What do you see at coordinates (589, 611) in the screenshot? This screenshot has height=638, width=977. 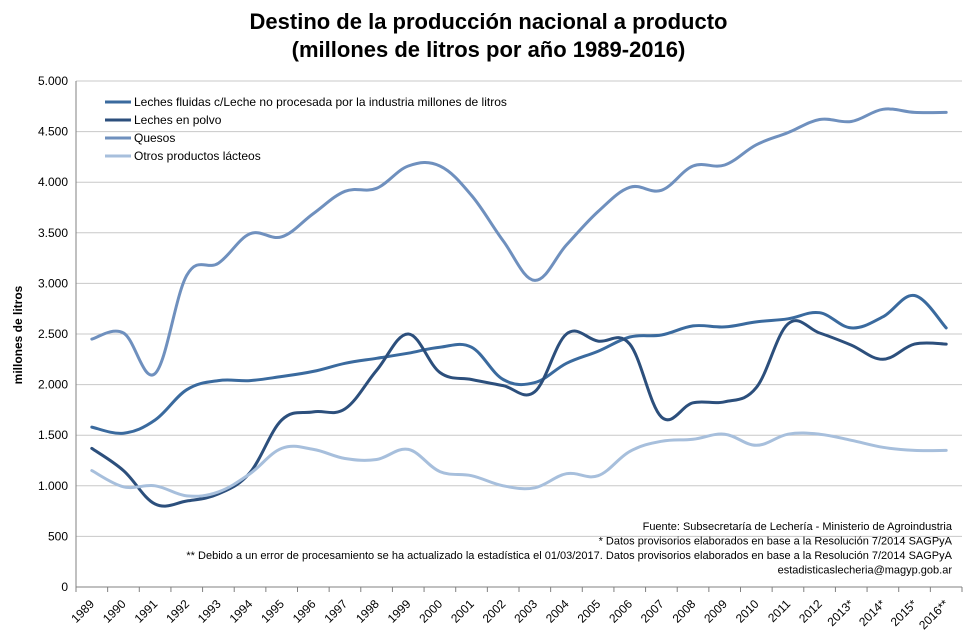 I see `x-tick-label: 2005` at bounding box center [589, 611].